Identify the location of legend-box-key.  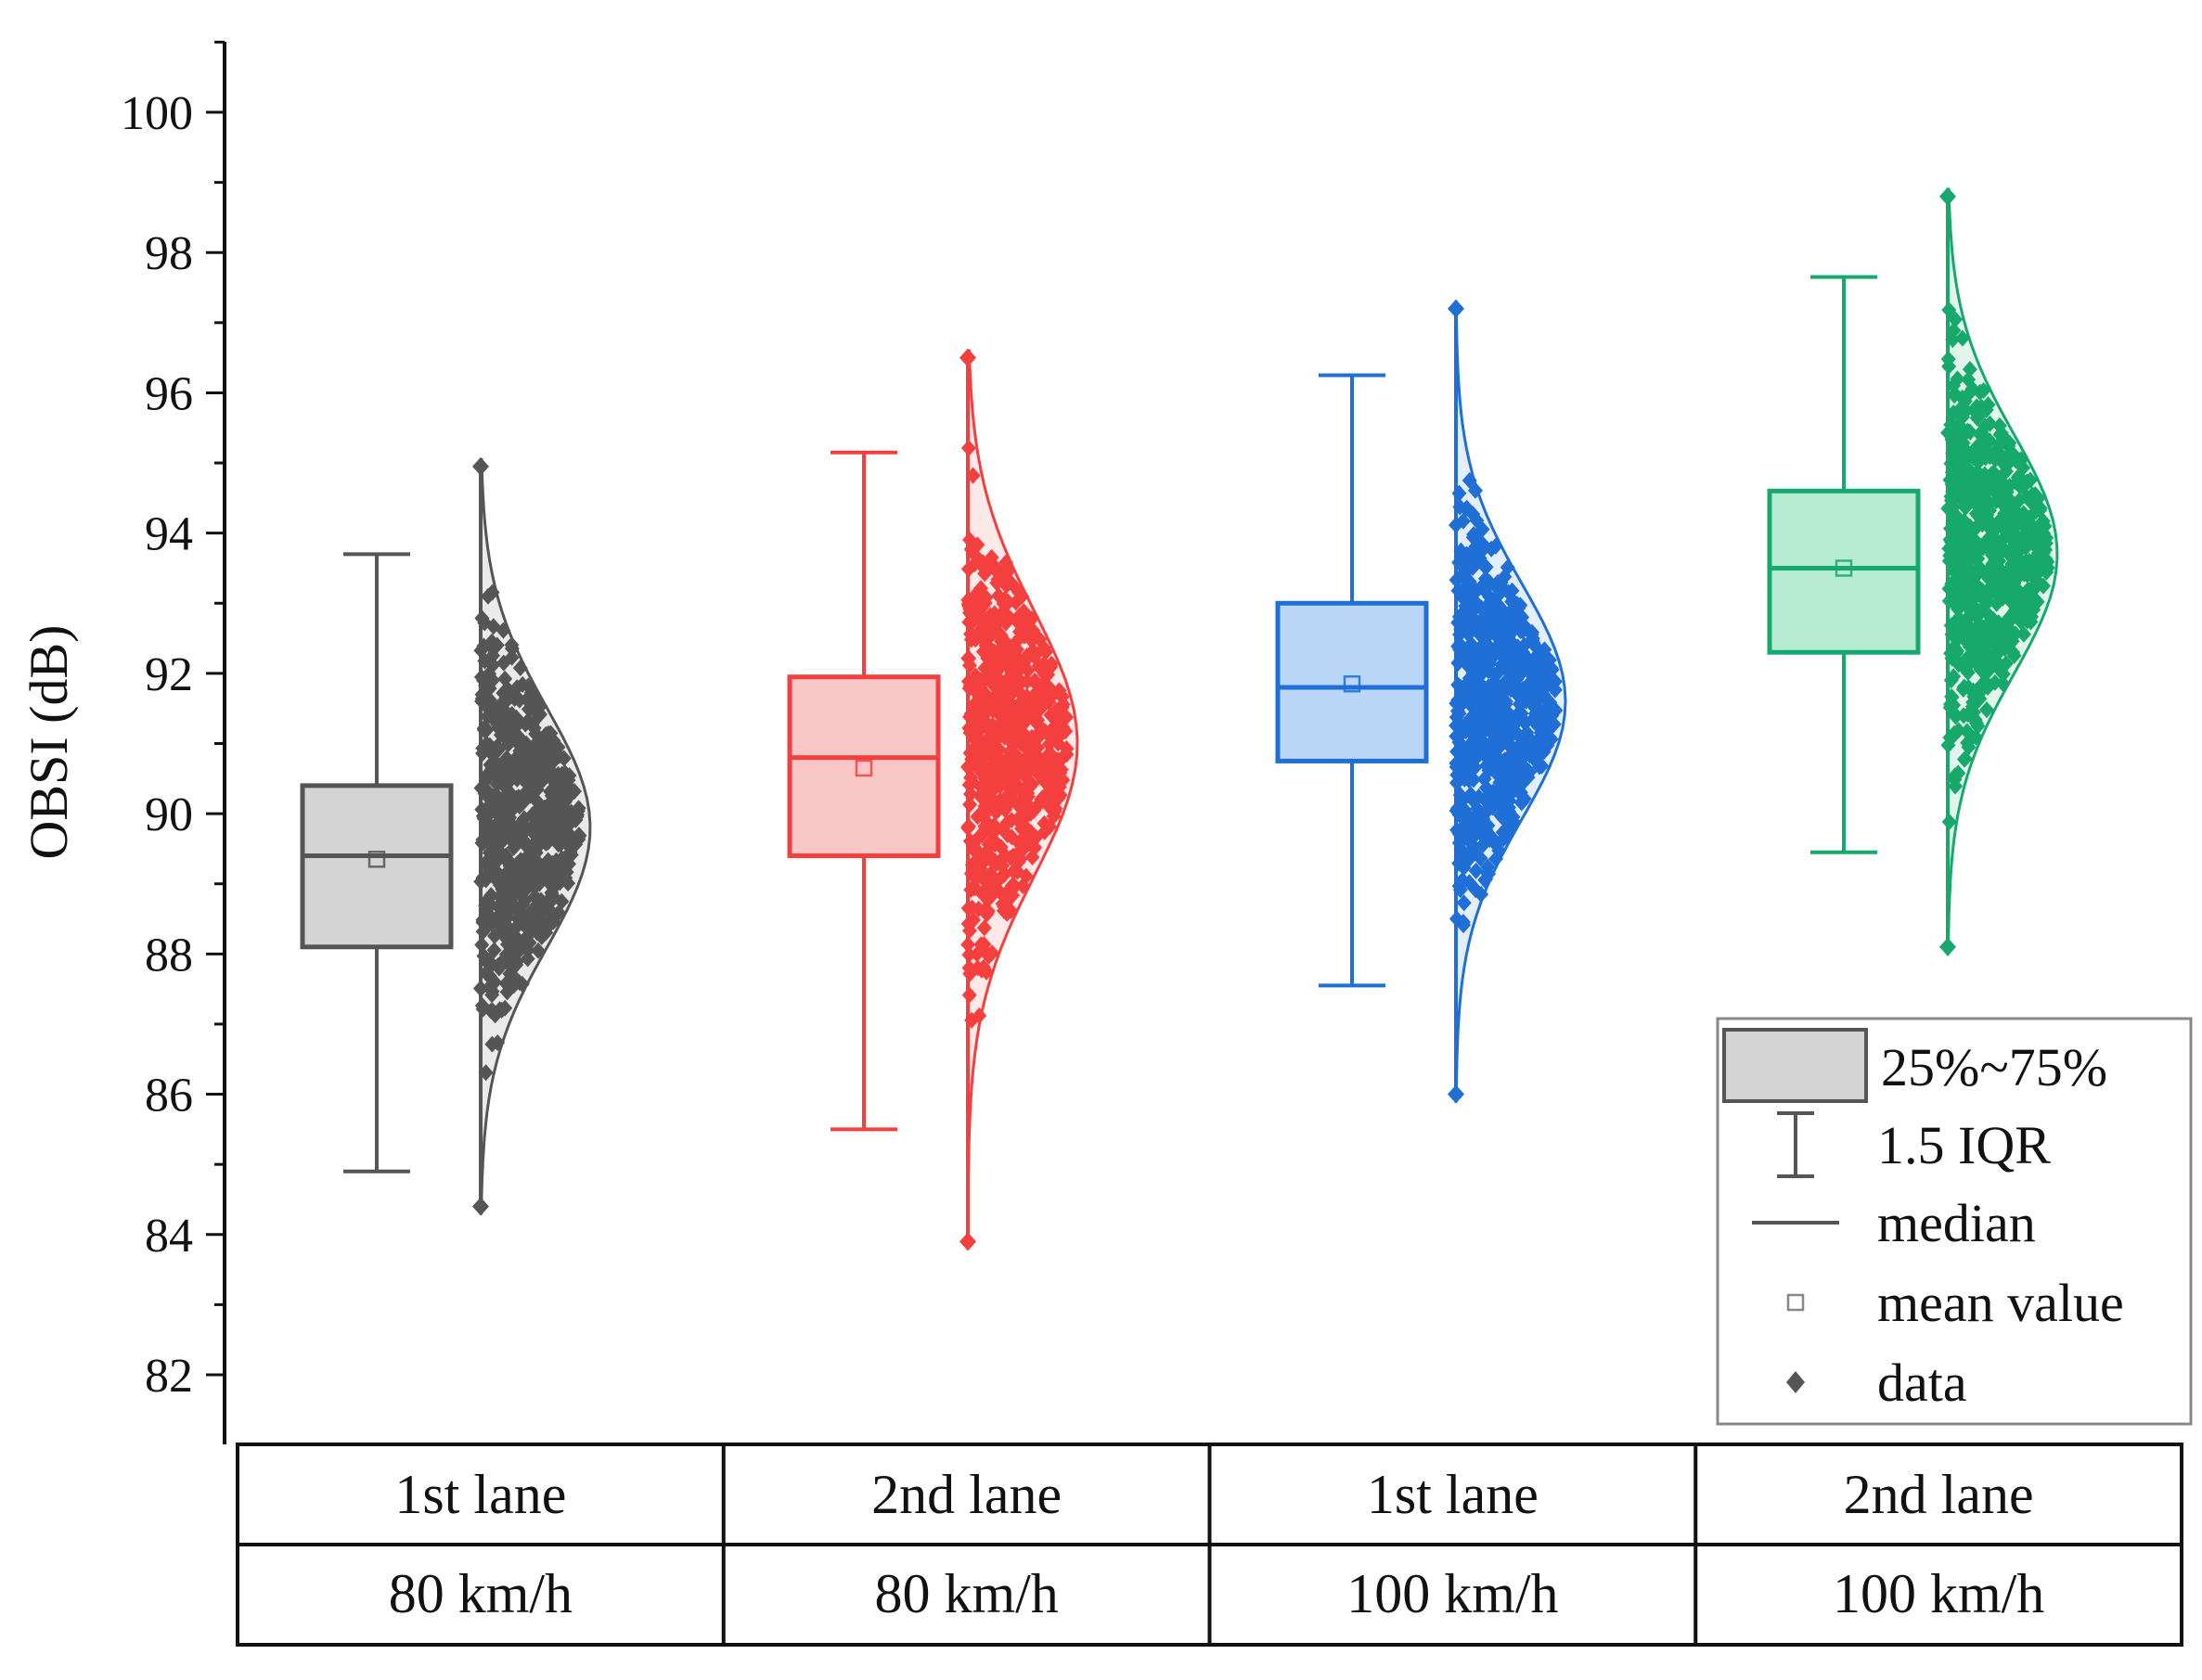
(1795, 1065).